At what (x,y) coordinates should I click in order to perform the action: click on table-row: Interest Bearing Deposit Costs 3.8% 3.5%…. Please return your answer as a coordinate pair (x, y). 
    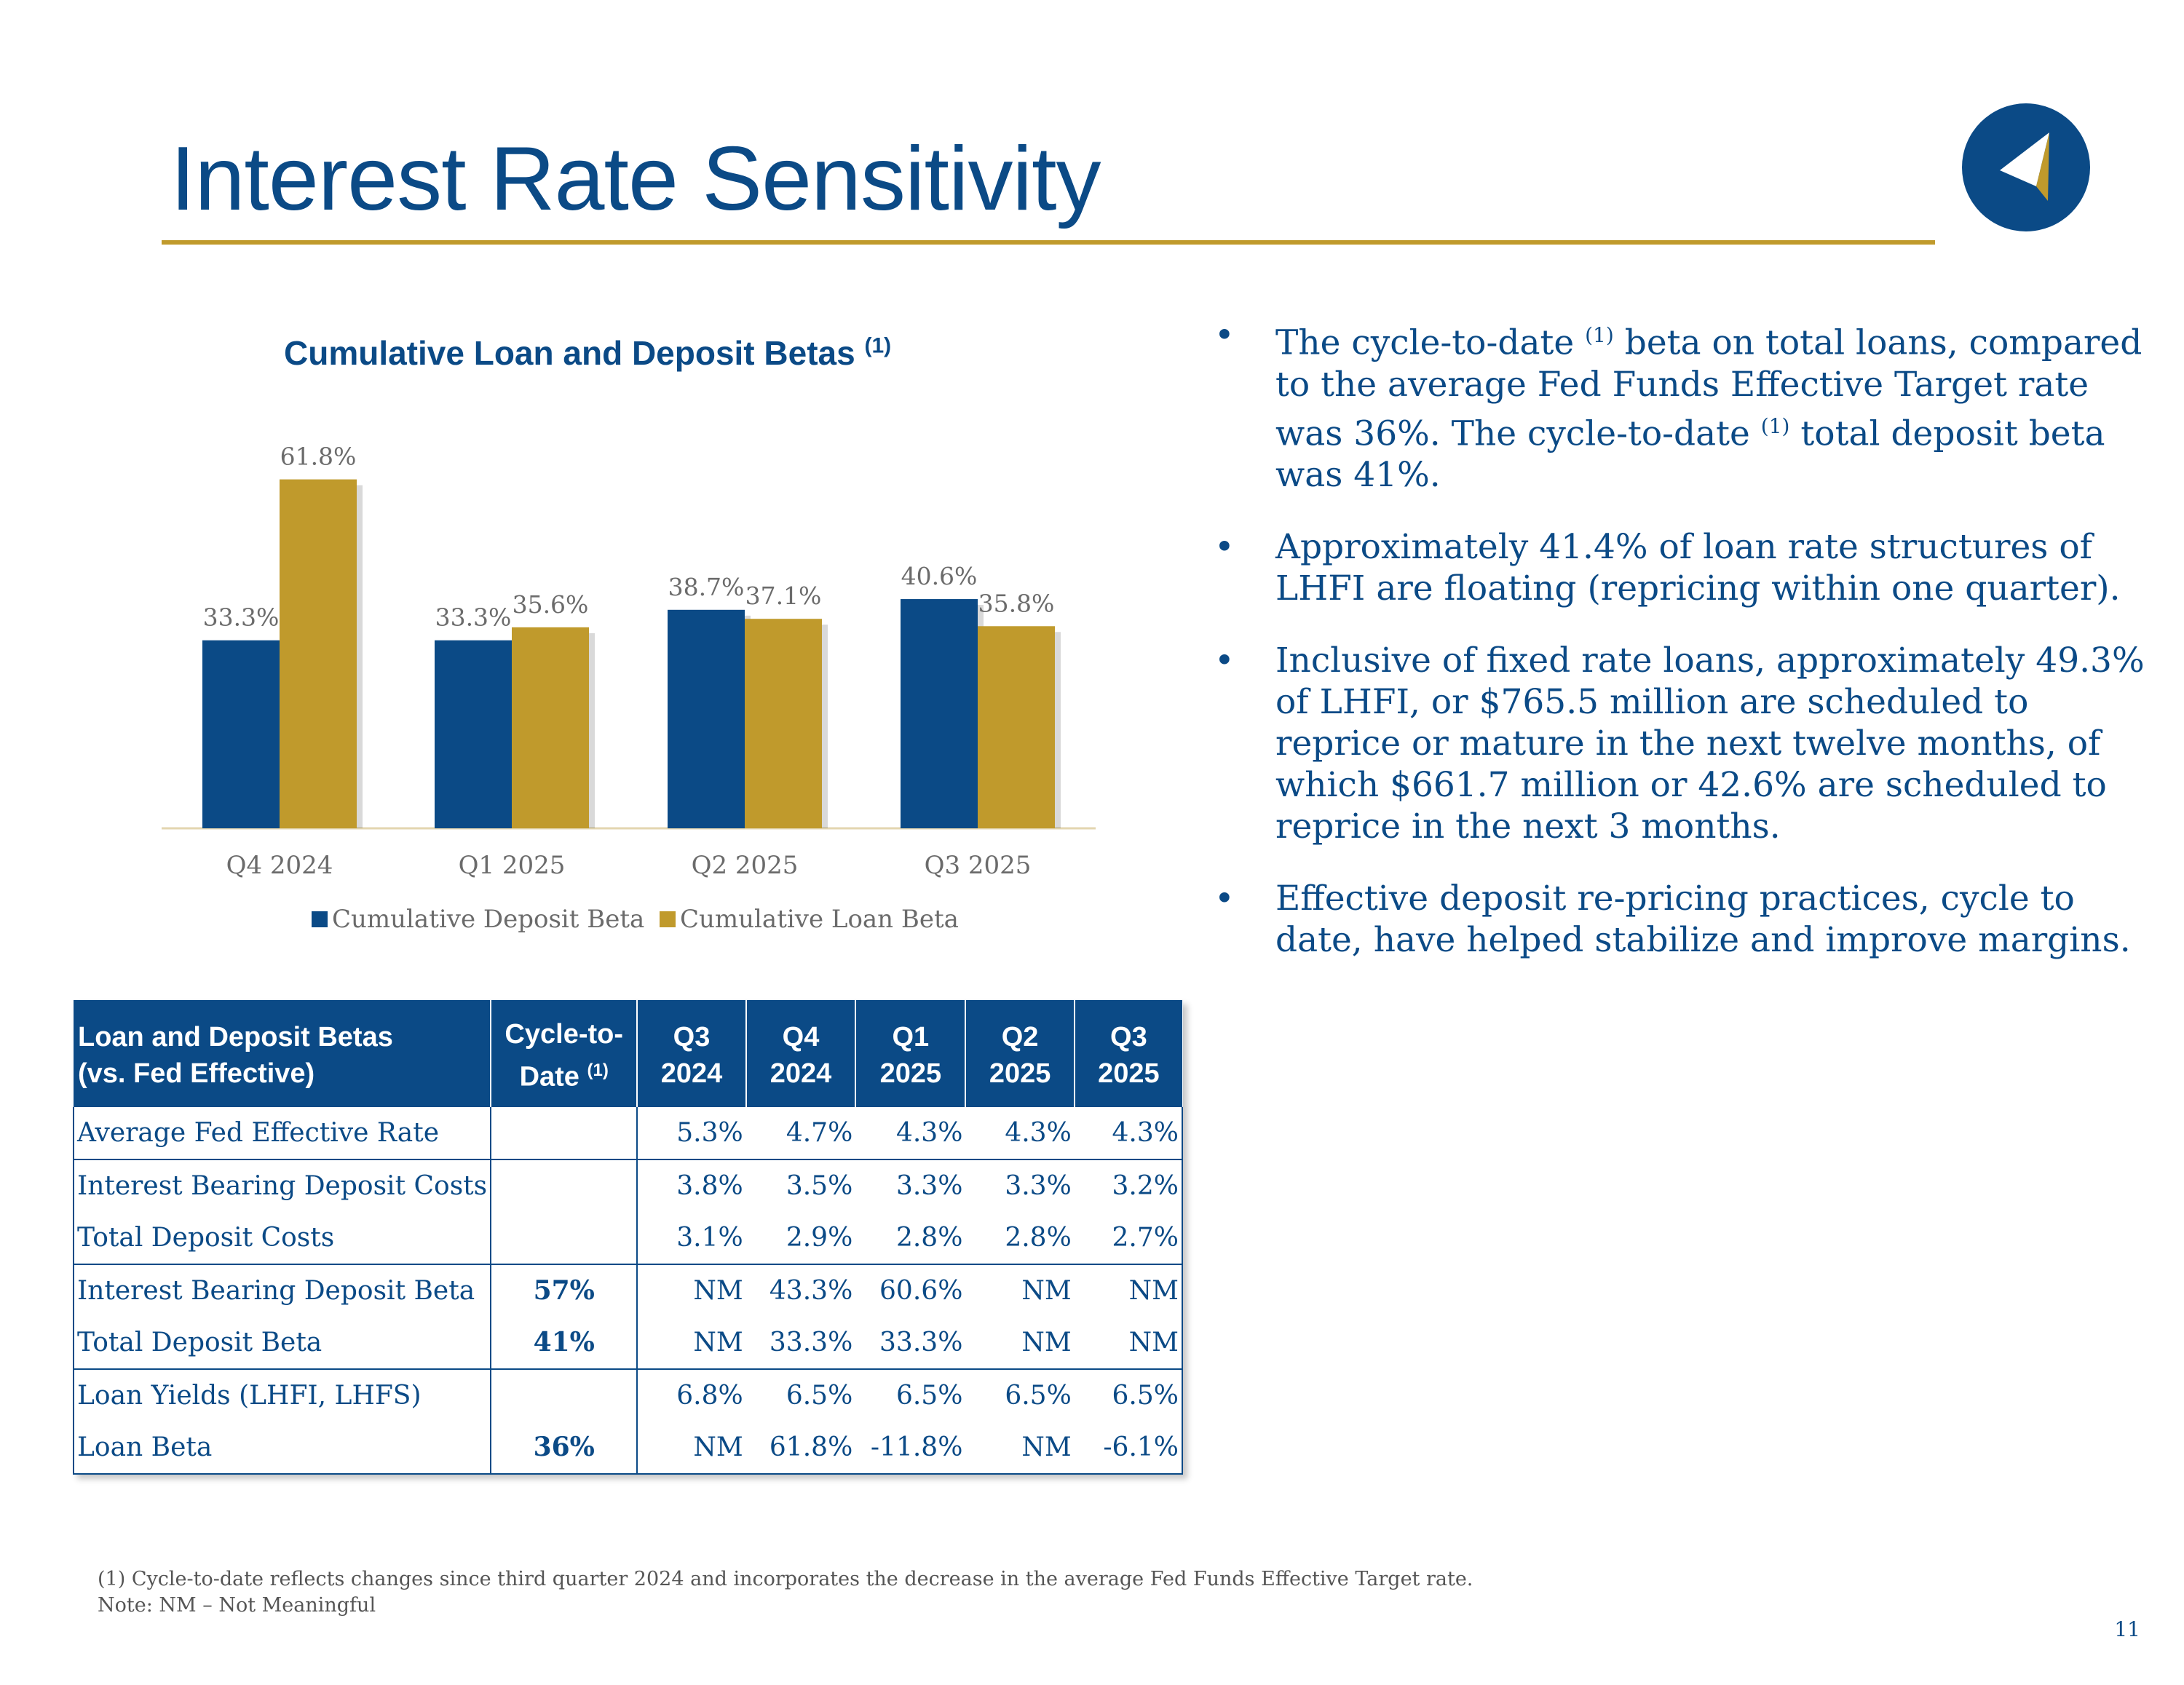
    Looking at the image, I should click on (628, 1185).